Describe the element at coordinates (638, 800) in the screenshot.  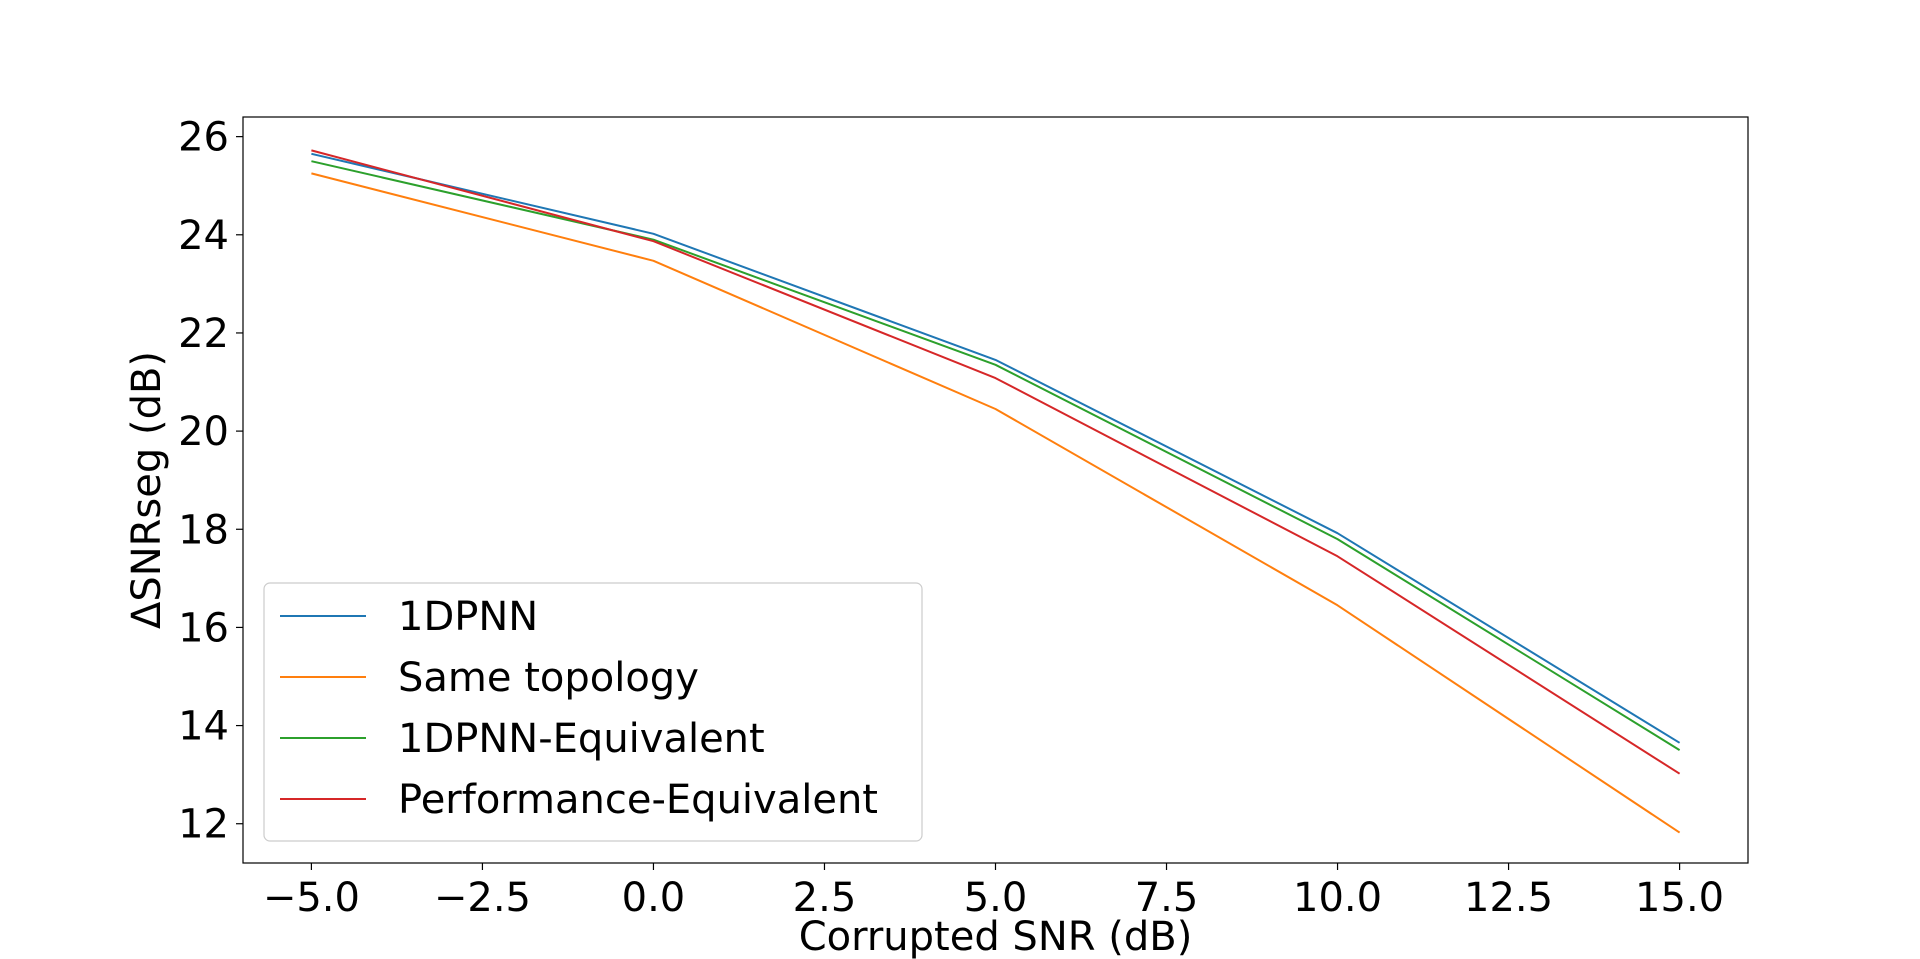
I see `legend-label: Performance-Equivalent` at that location.